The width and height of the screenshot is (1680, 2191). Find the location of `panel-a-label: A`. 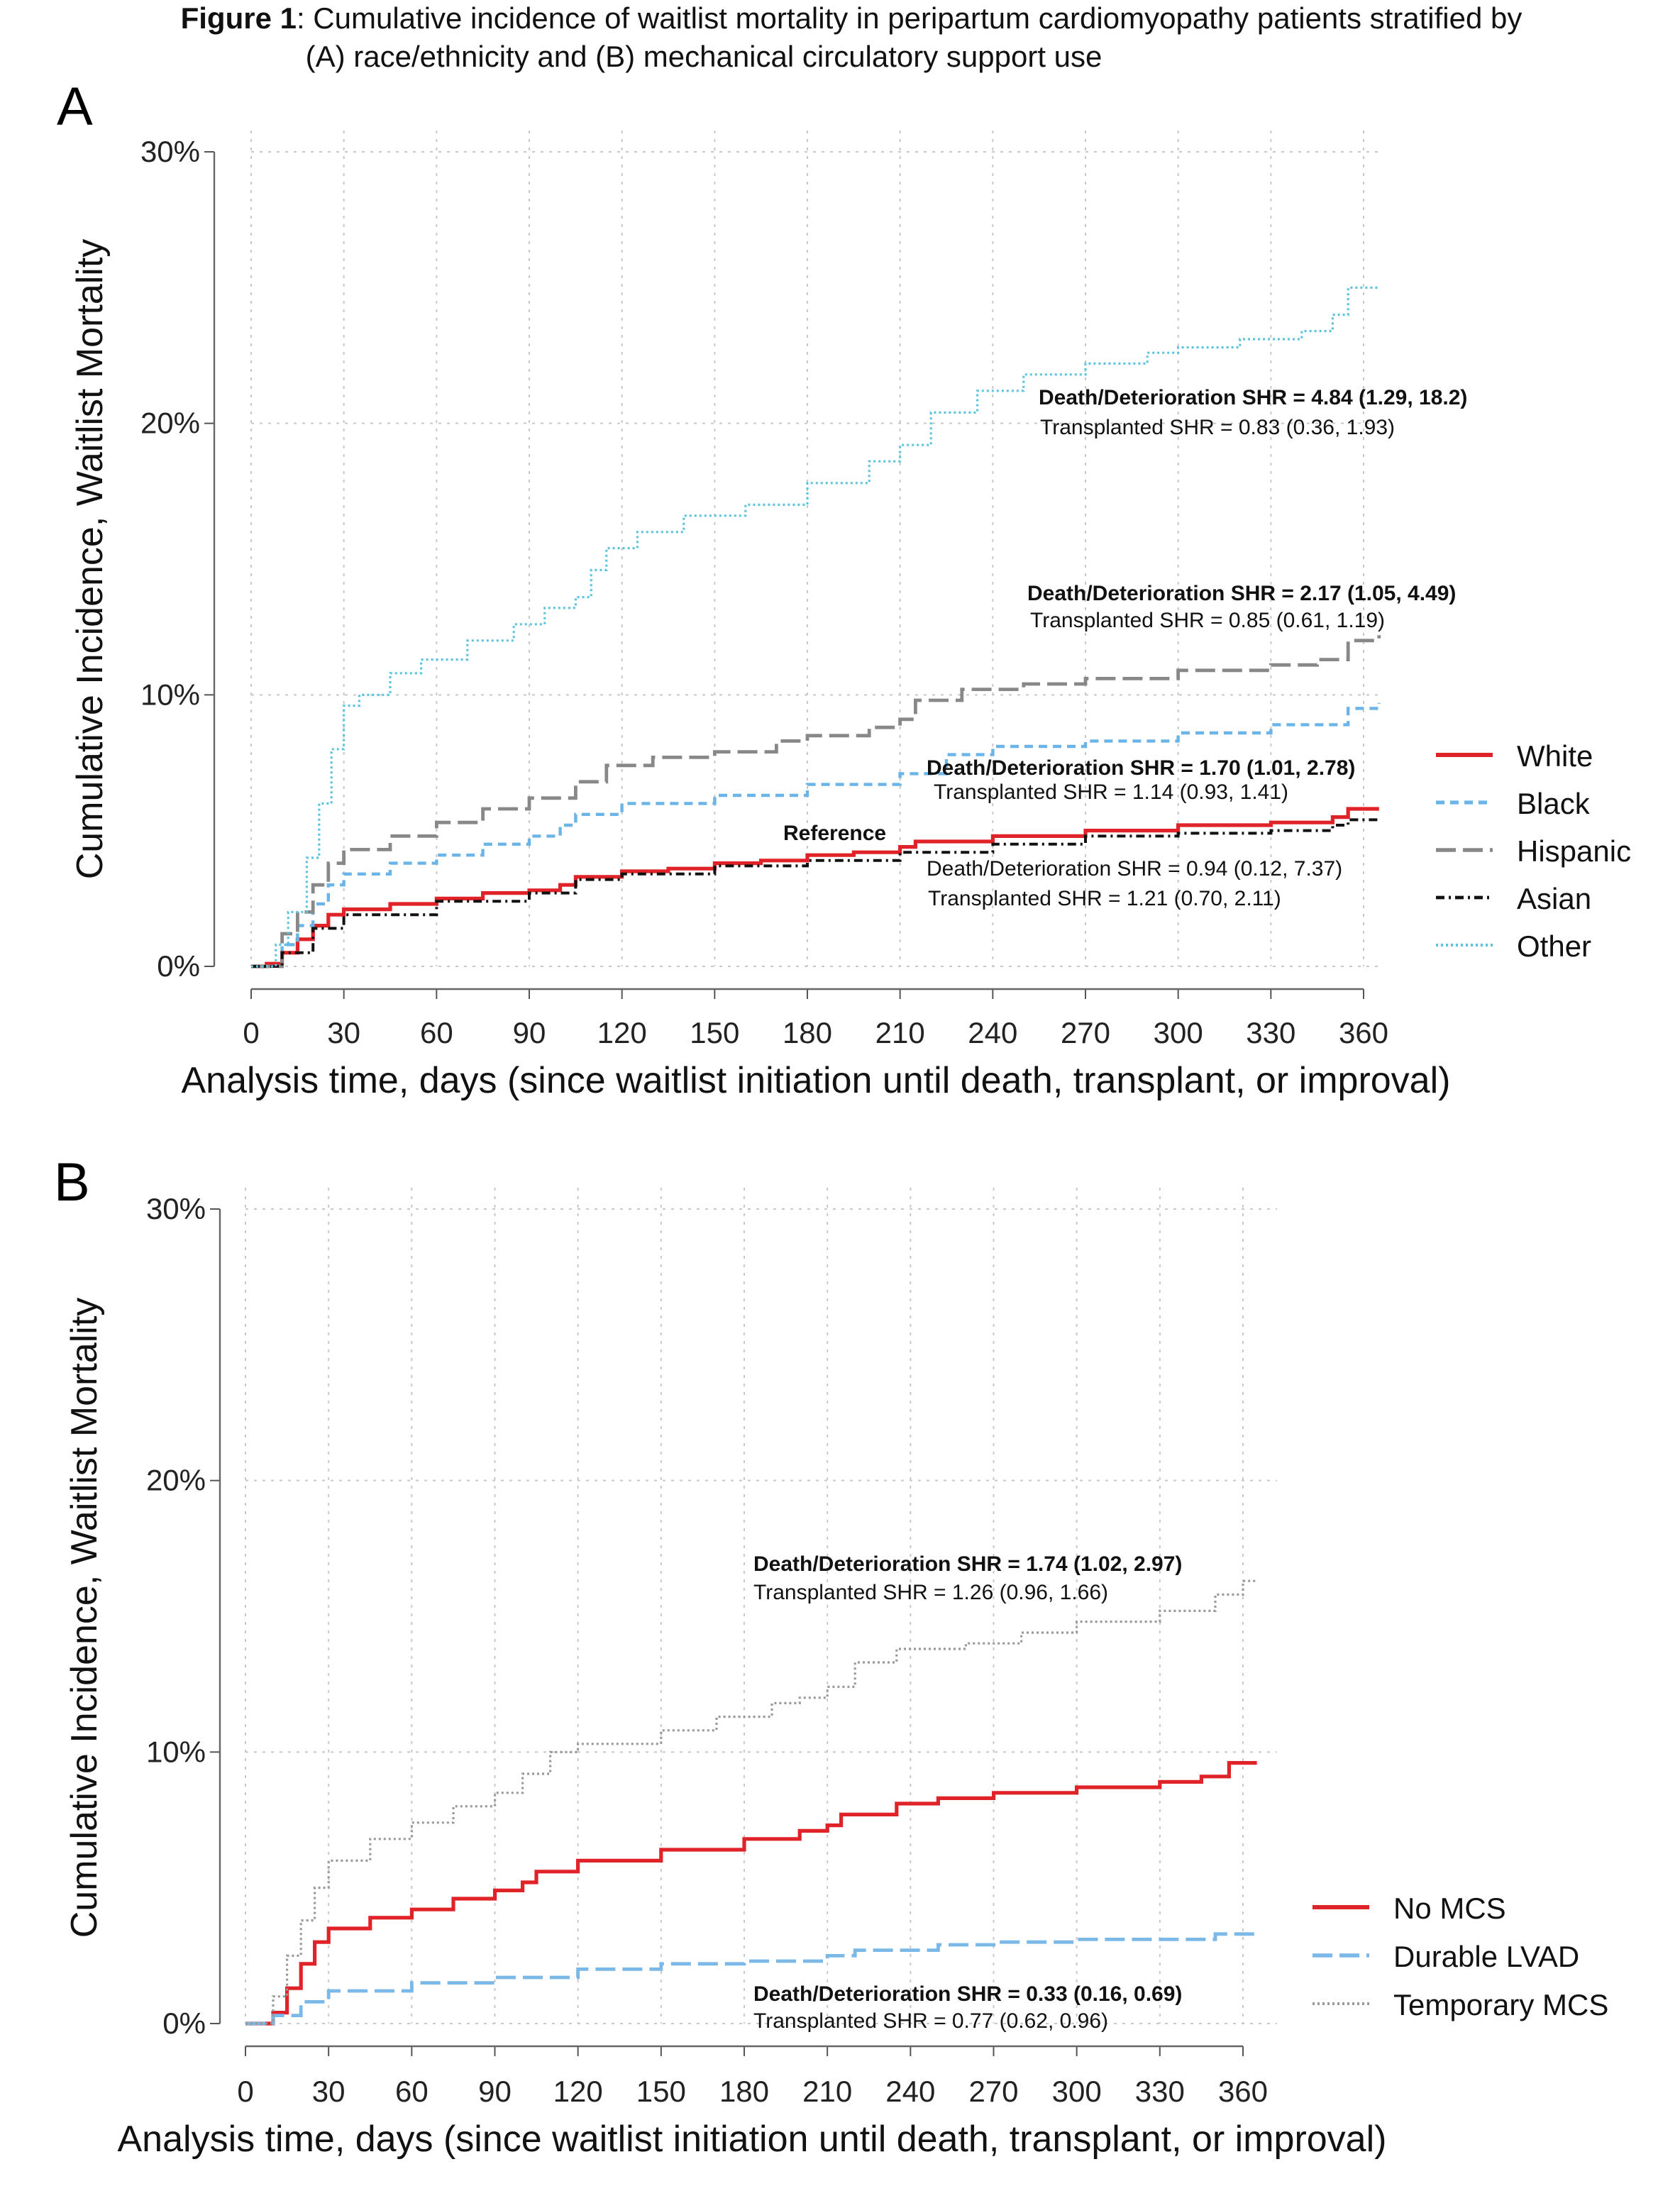

panel-a-label: A is located at coordinates (75, 107).